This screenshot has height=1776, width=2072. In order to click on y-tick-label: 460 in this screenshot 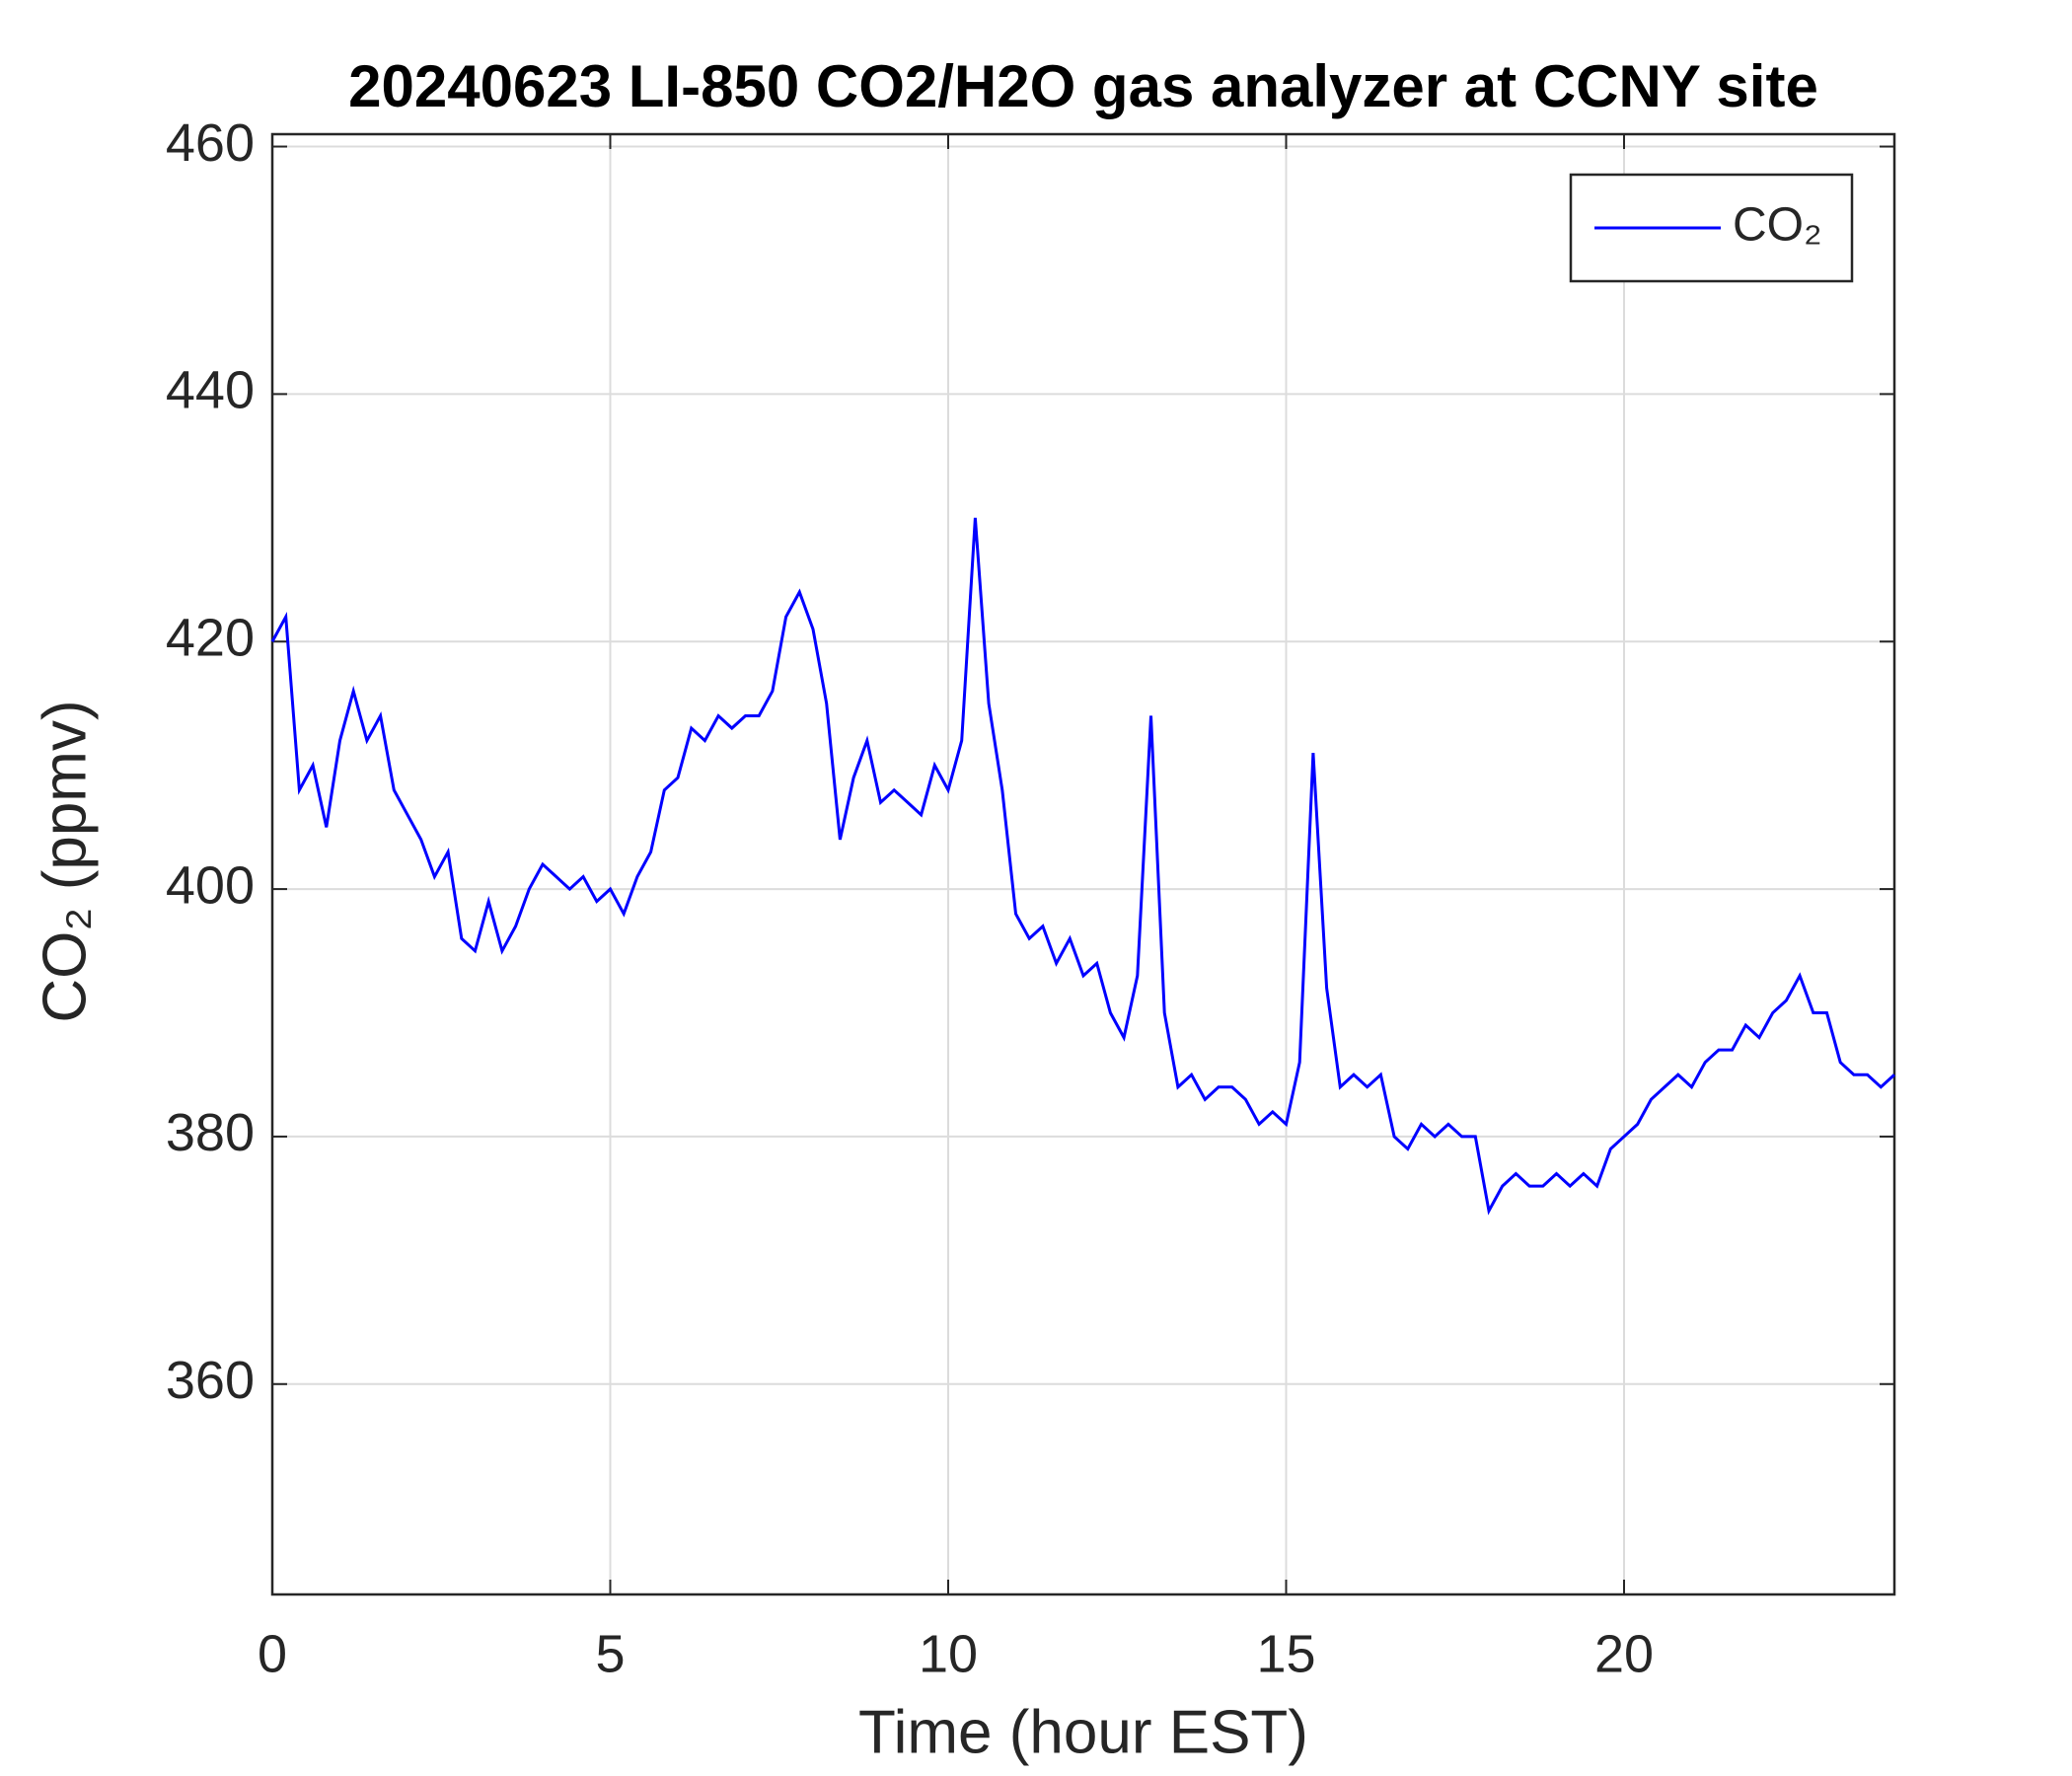, I will do `click(211, 143)`.